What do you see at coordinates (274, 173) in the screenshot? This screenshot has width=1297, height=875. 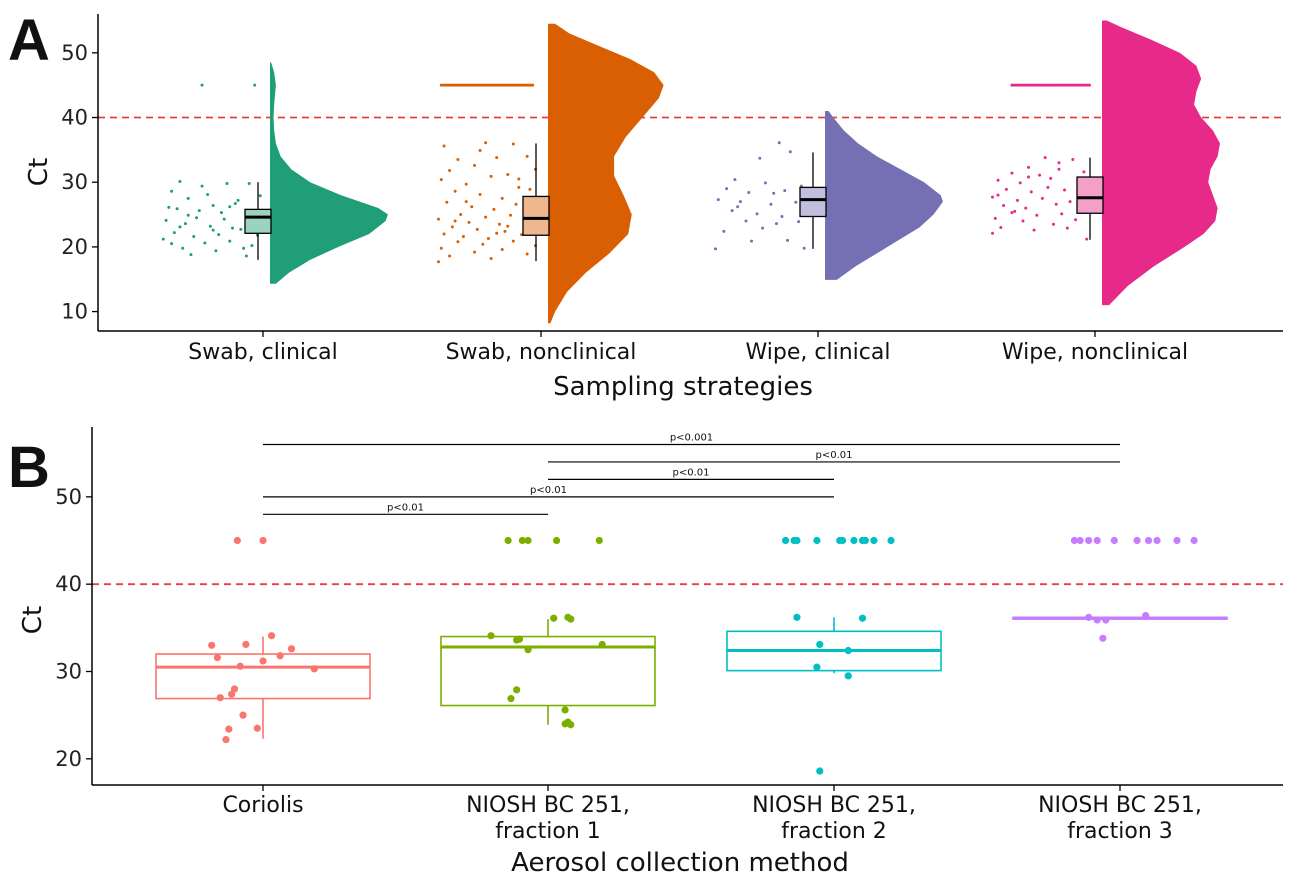 I see `series-1-group` at bounding box center [274, 173].